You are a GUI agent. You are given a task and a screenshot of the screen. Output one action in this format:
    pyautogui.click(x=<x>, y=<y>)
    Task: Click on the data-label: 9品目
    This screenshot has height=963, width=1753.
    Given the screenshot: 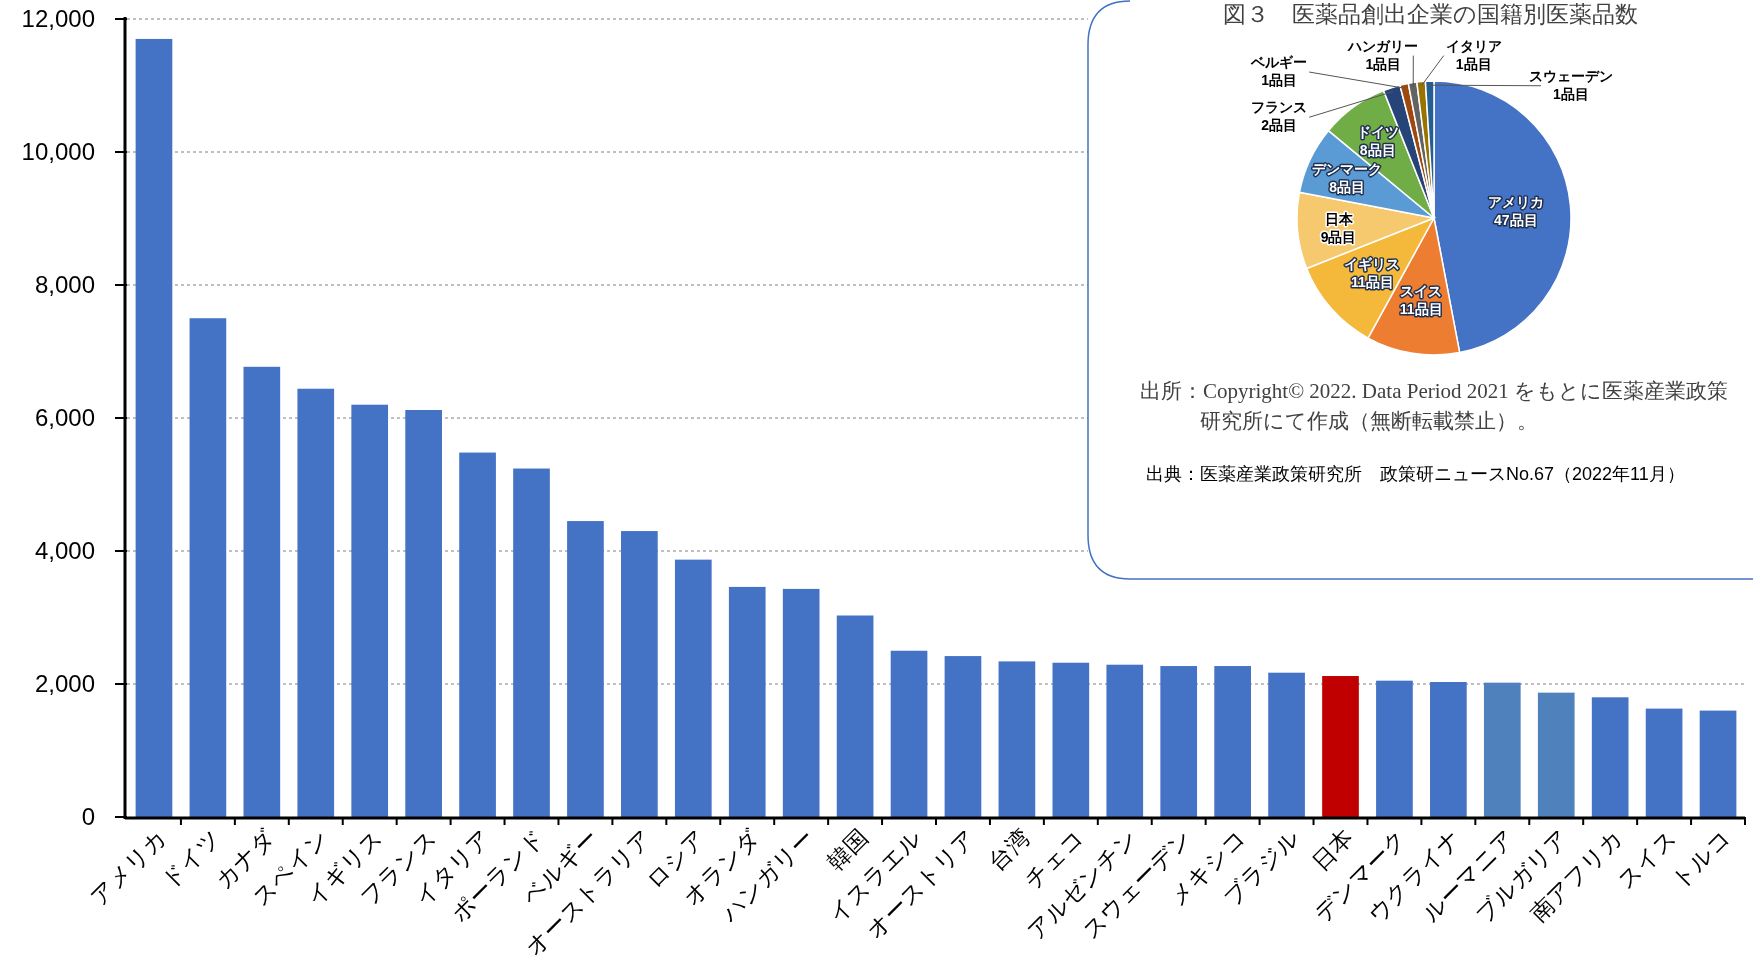 What is the action you would take?
    pyautogui.click(x=1338, y=237)
    